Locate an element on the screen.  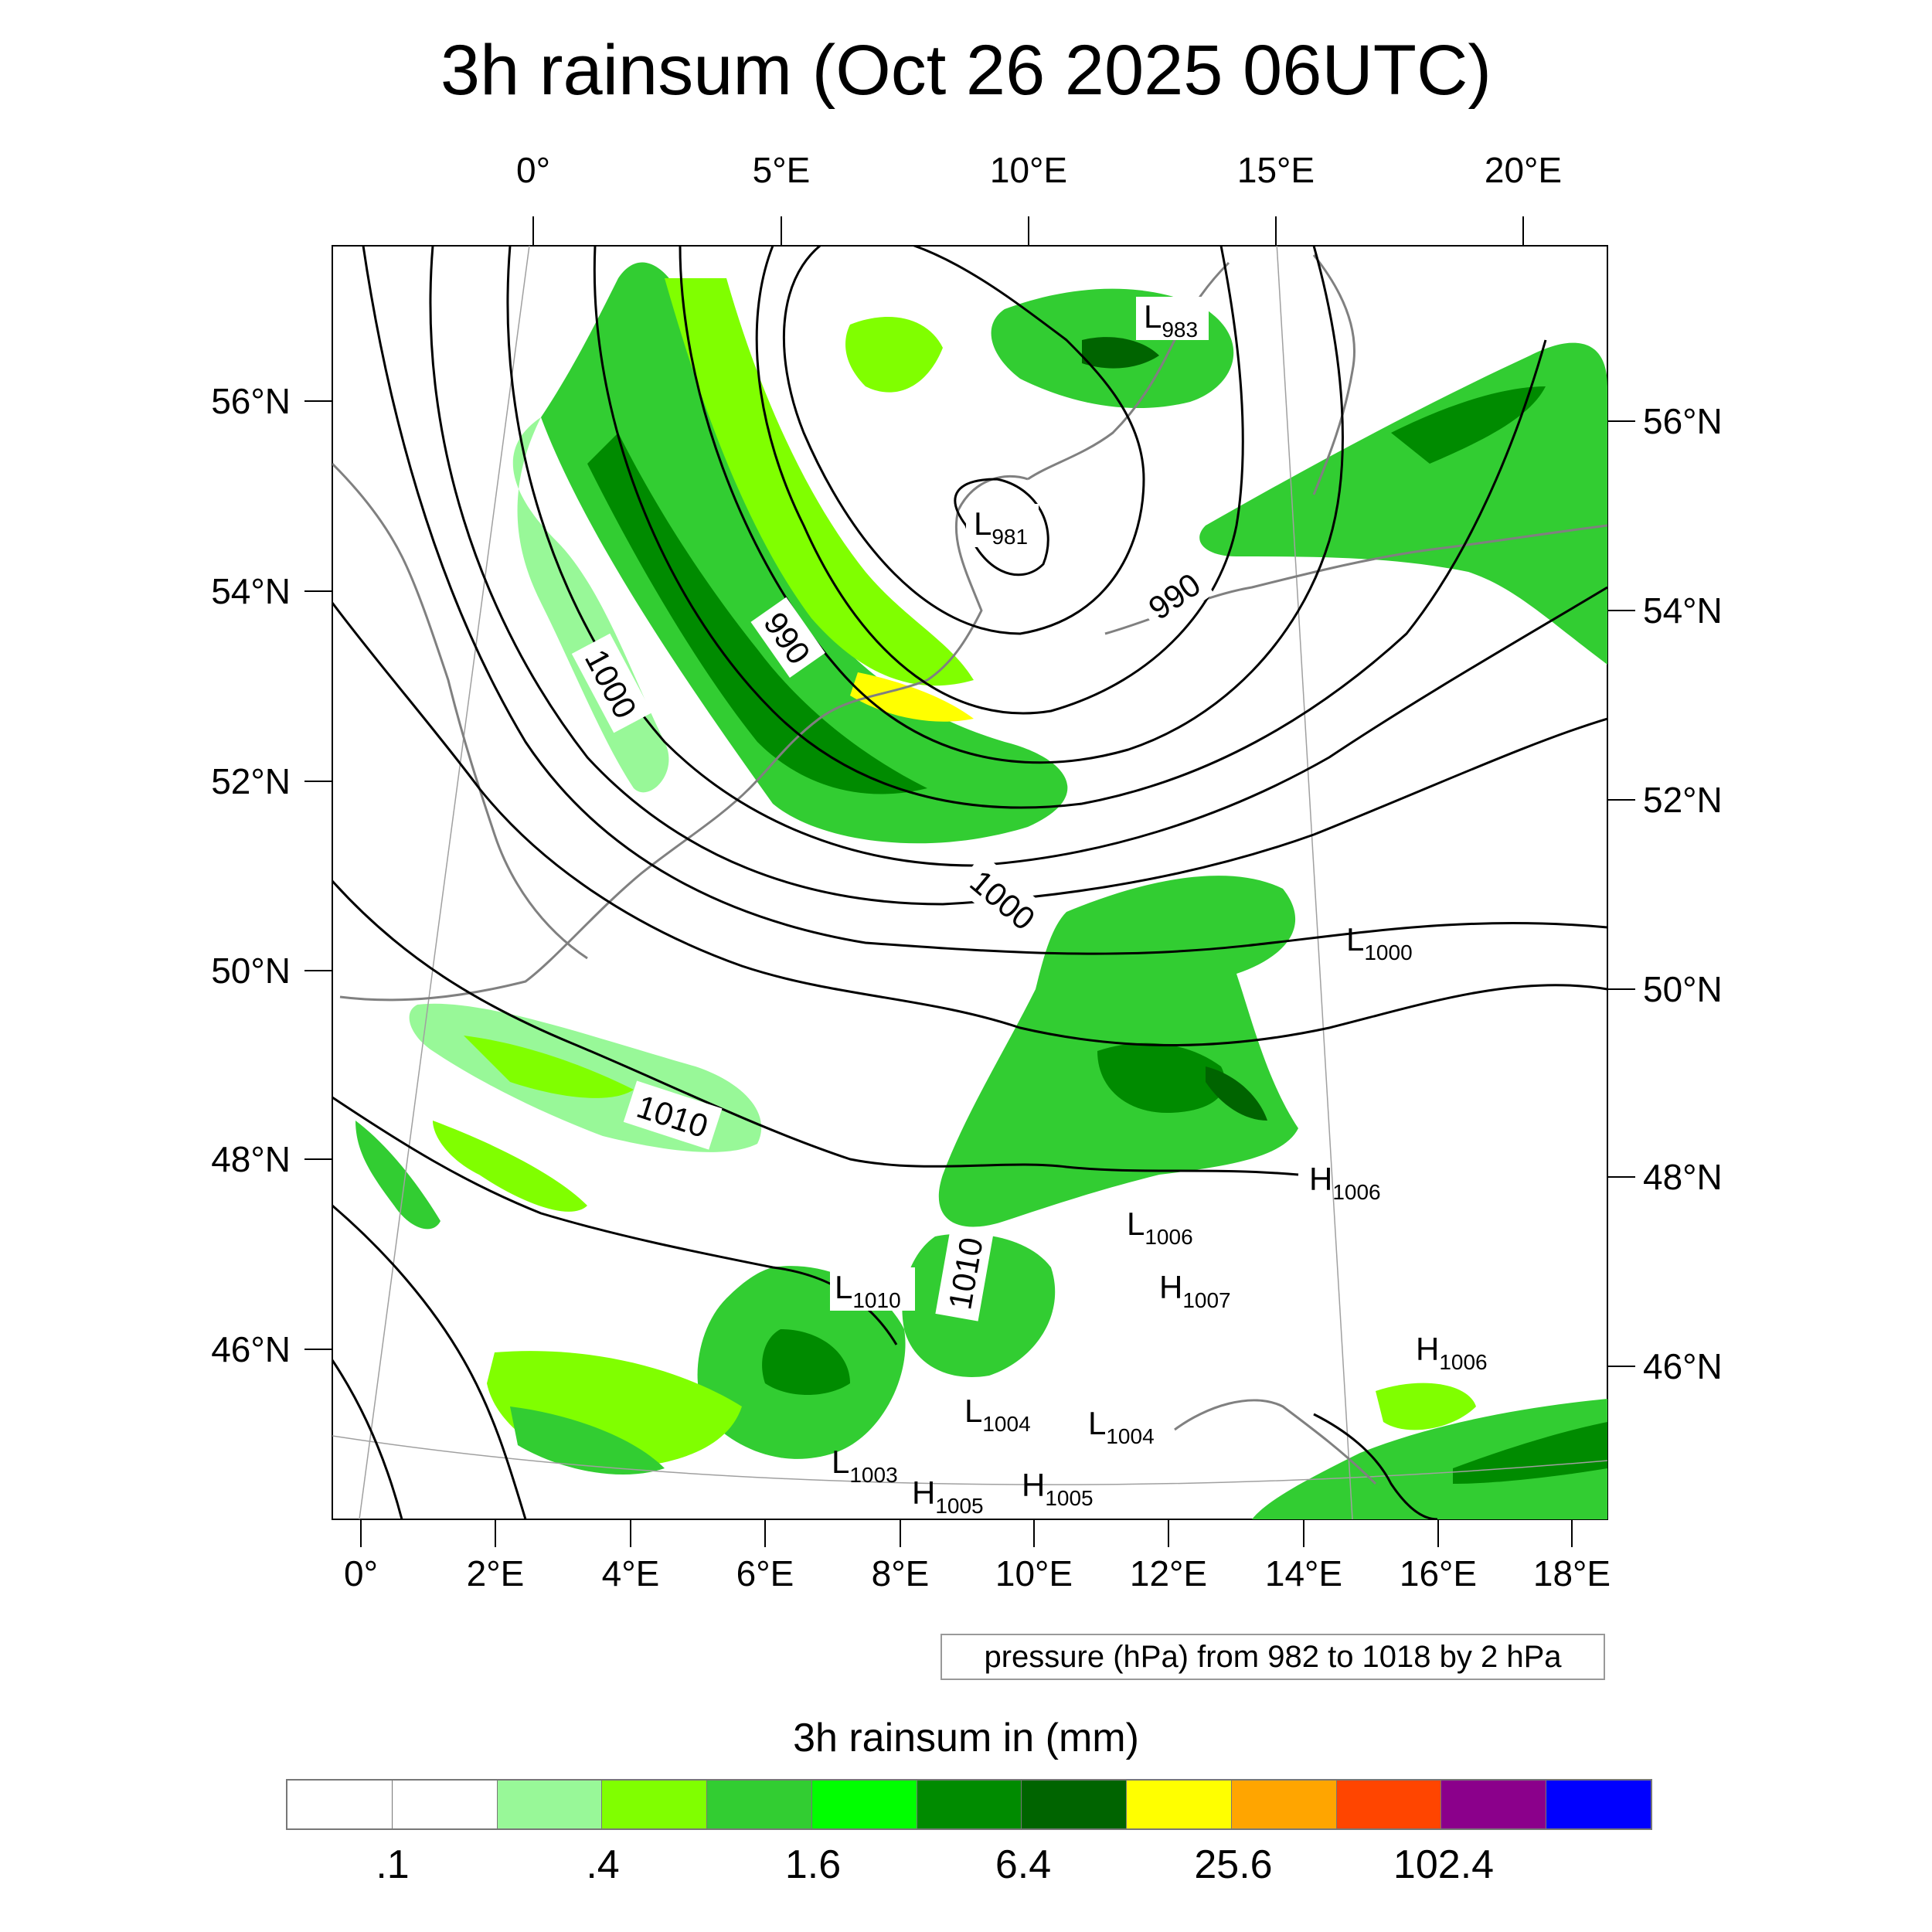
left-lat-label: 56°N is located at coordinates (251, 401).